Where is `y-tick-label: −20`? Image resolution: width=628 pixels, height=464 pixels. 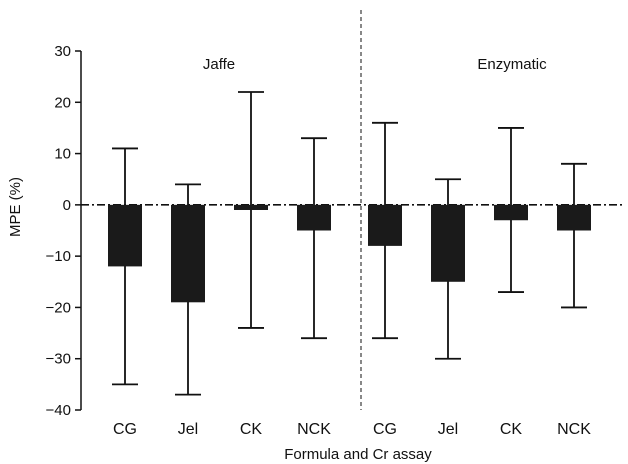 y-tick-label: −20 is located at coordinates (58, 307).